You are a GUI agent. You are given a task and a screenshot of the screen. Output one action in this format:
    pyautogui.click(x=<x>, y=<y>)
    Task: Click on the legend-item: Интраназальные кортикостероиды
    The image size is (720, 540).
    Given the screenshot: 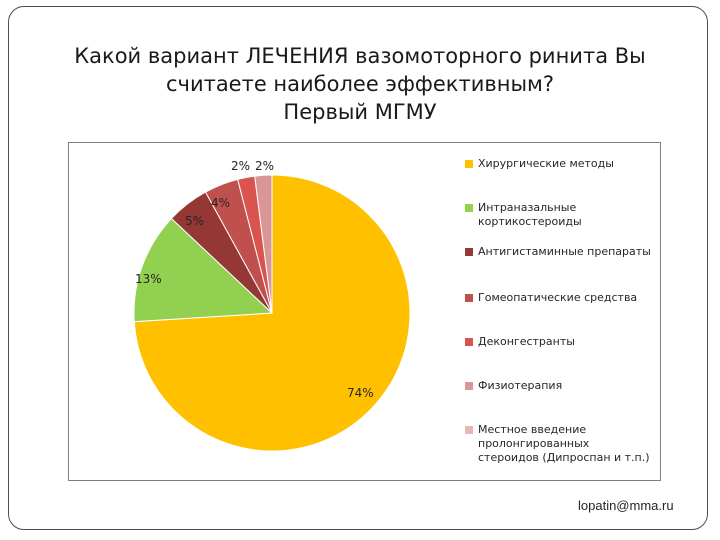 What is the action you would take?
    pyautogui.click(x=559, y=215)
    